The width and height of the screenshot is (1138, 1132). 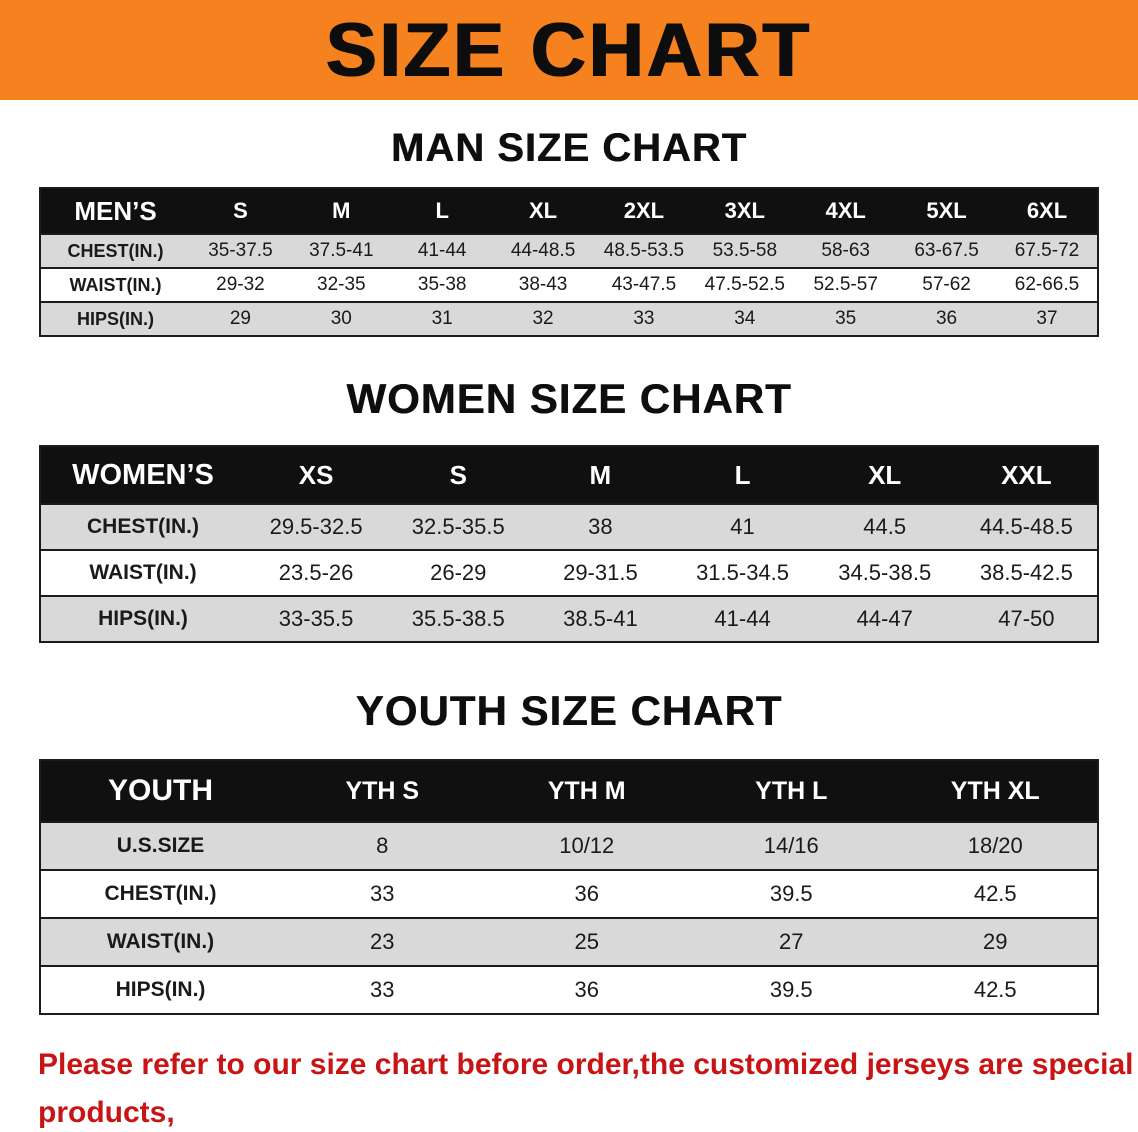 What do you see at coordinates (543, 284) in the screenshot?
I see `size-value-cell: 38-43` at bounding box center [543, 284].